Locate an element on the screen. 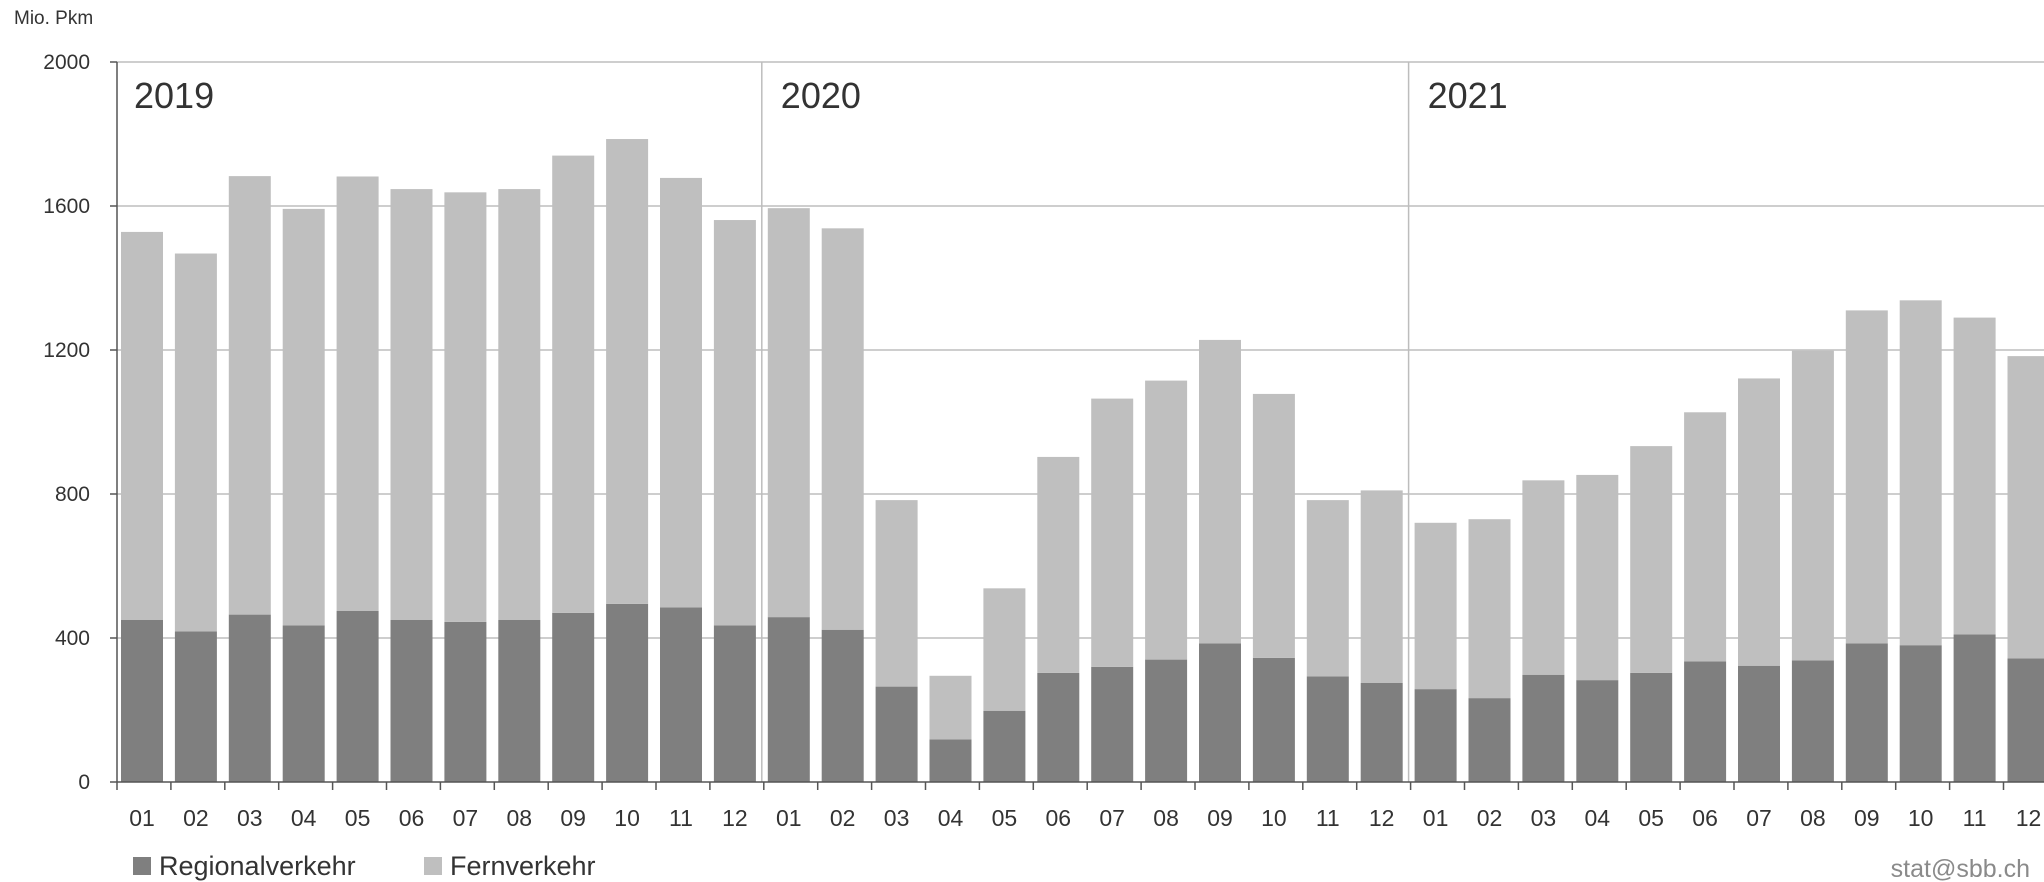 This screenshot has height=882, width=2044. x-tick-label-5: 05 is located at coordinates (358, 818).